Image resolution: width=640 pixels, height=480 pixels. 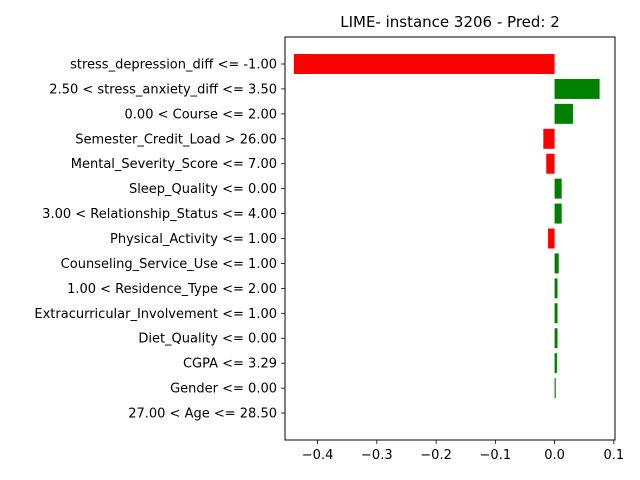 What do you see at coordinates (554, 455) in the screenshot?
I see `x-tick-label: 0.0` at bounding box center [554, 455].